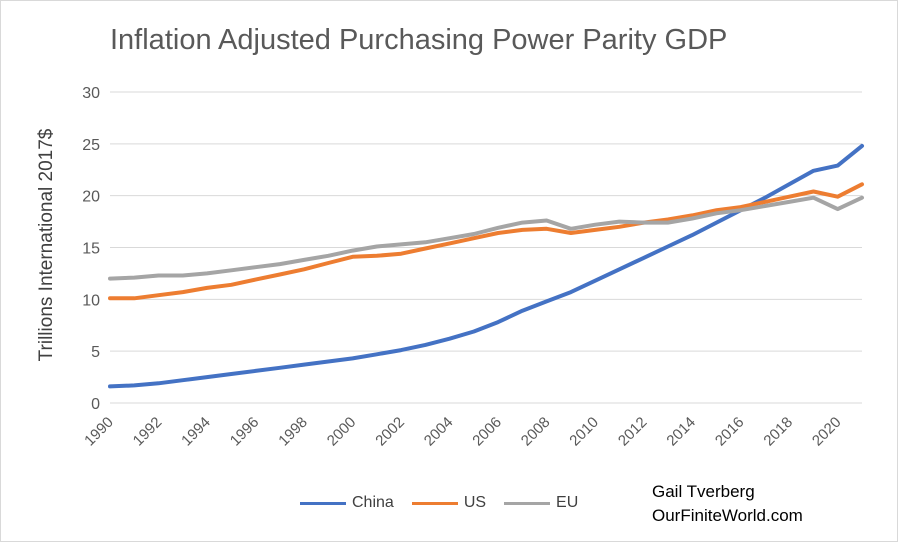 This screenshot has width=900, height=544. I want to click on x-tick-label: 2010, so click(584, 432).